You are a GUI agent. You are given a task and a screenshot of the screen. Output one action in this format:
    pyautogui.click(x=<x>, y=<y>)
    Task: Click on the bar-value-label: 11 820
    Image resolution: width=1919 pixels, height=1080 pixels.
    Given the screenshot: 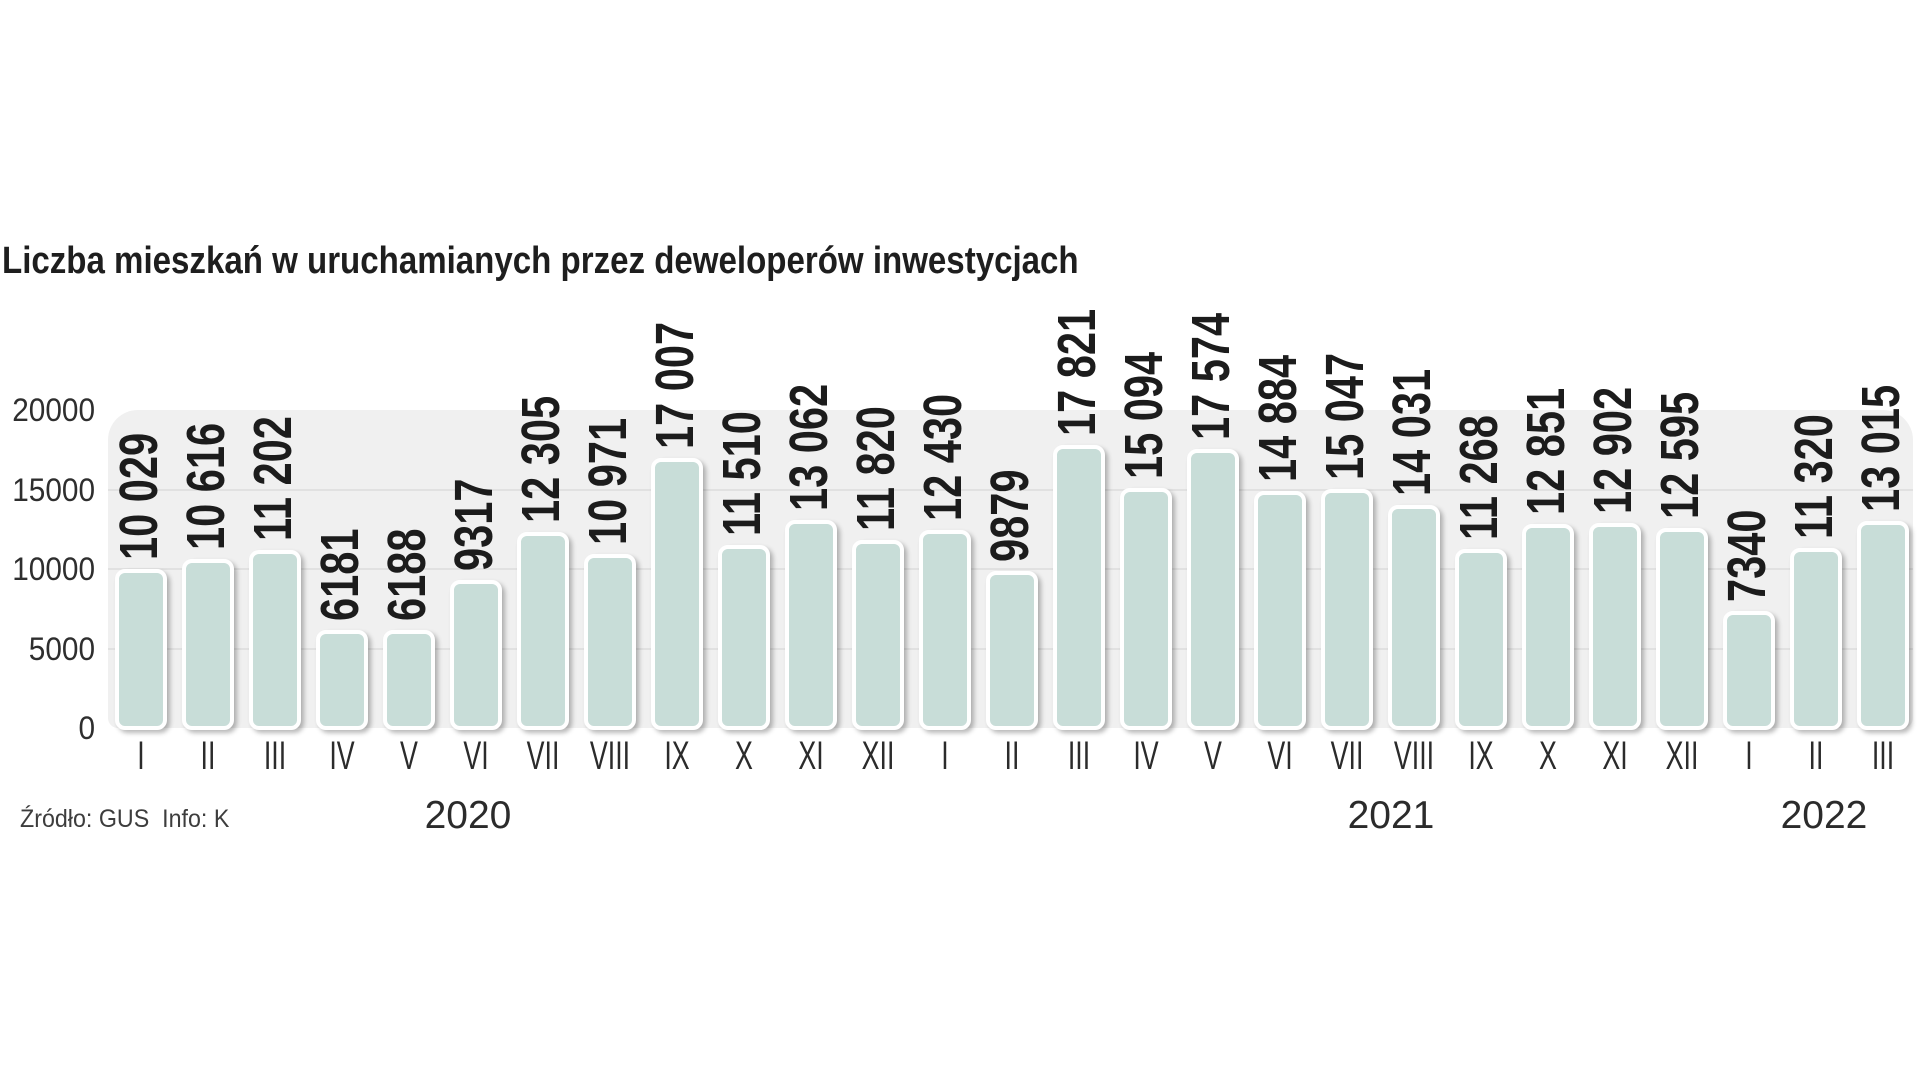 What is the action you would take?
    pyautogui.click(x=876, y=468)
    